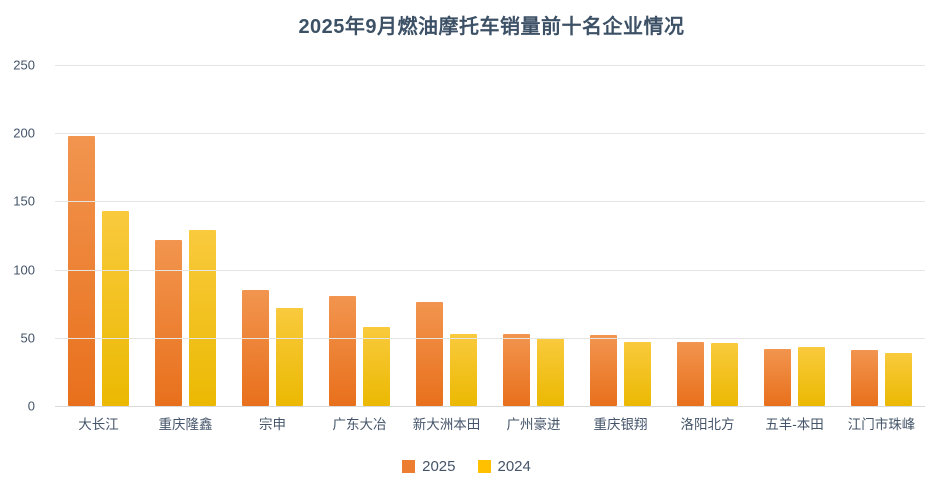  Describe the element at coordinates (881, 424) in the screenshot. I see `x-axis-label: 江门市珠峰` at that location.